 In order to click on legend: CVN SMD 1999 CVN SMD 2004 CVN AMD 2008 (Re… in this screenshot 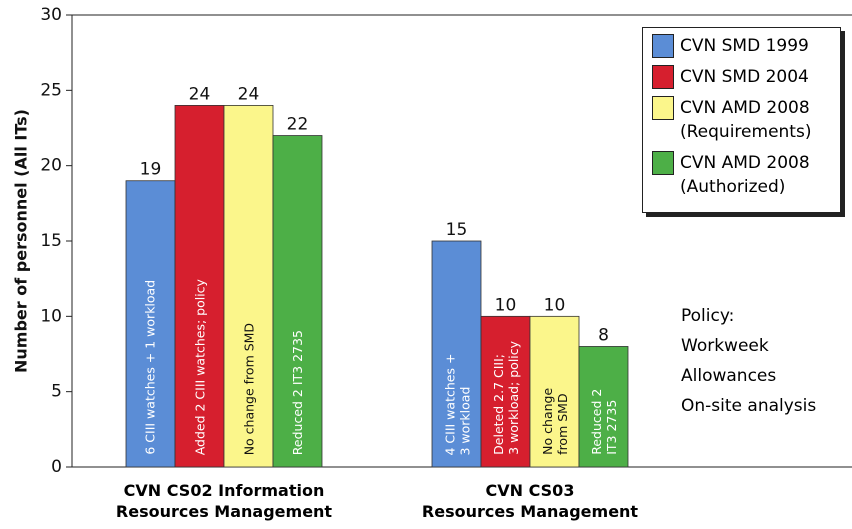, I will do `click(741, 120)`.